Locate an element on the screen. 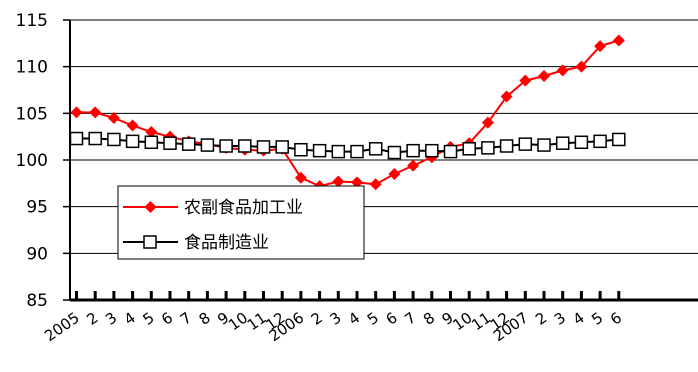  y-tick-label: 95 is located at coordinates (37, 208).